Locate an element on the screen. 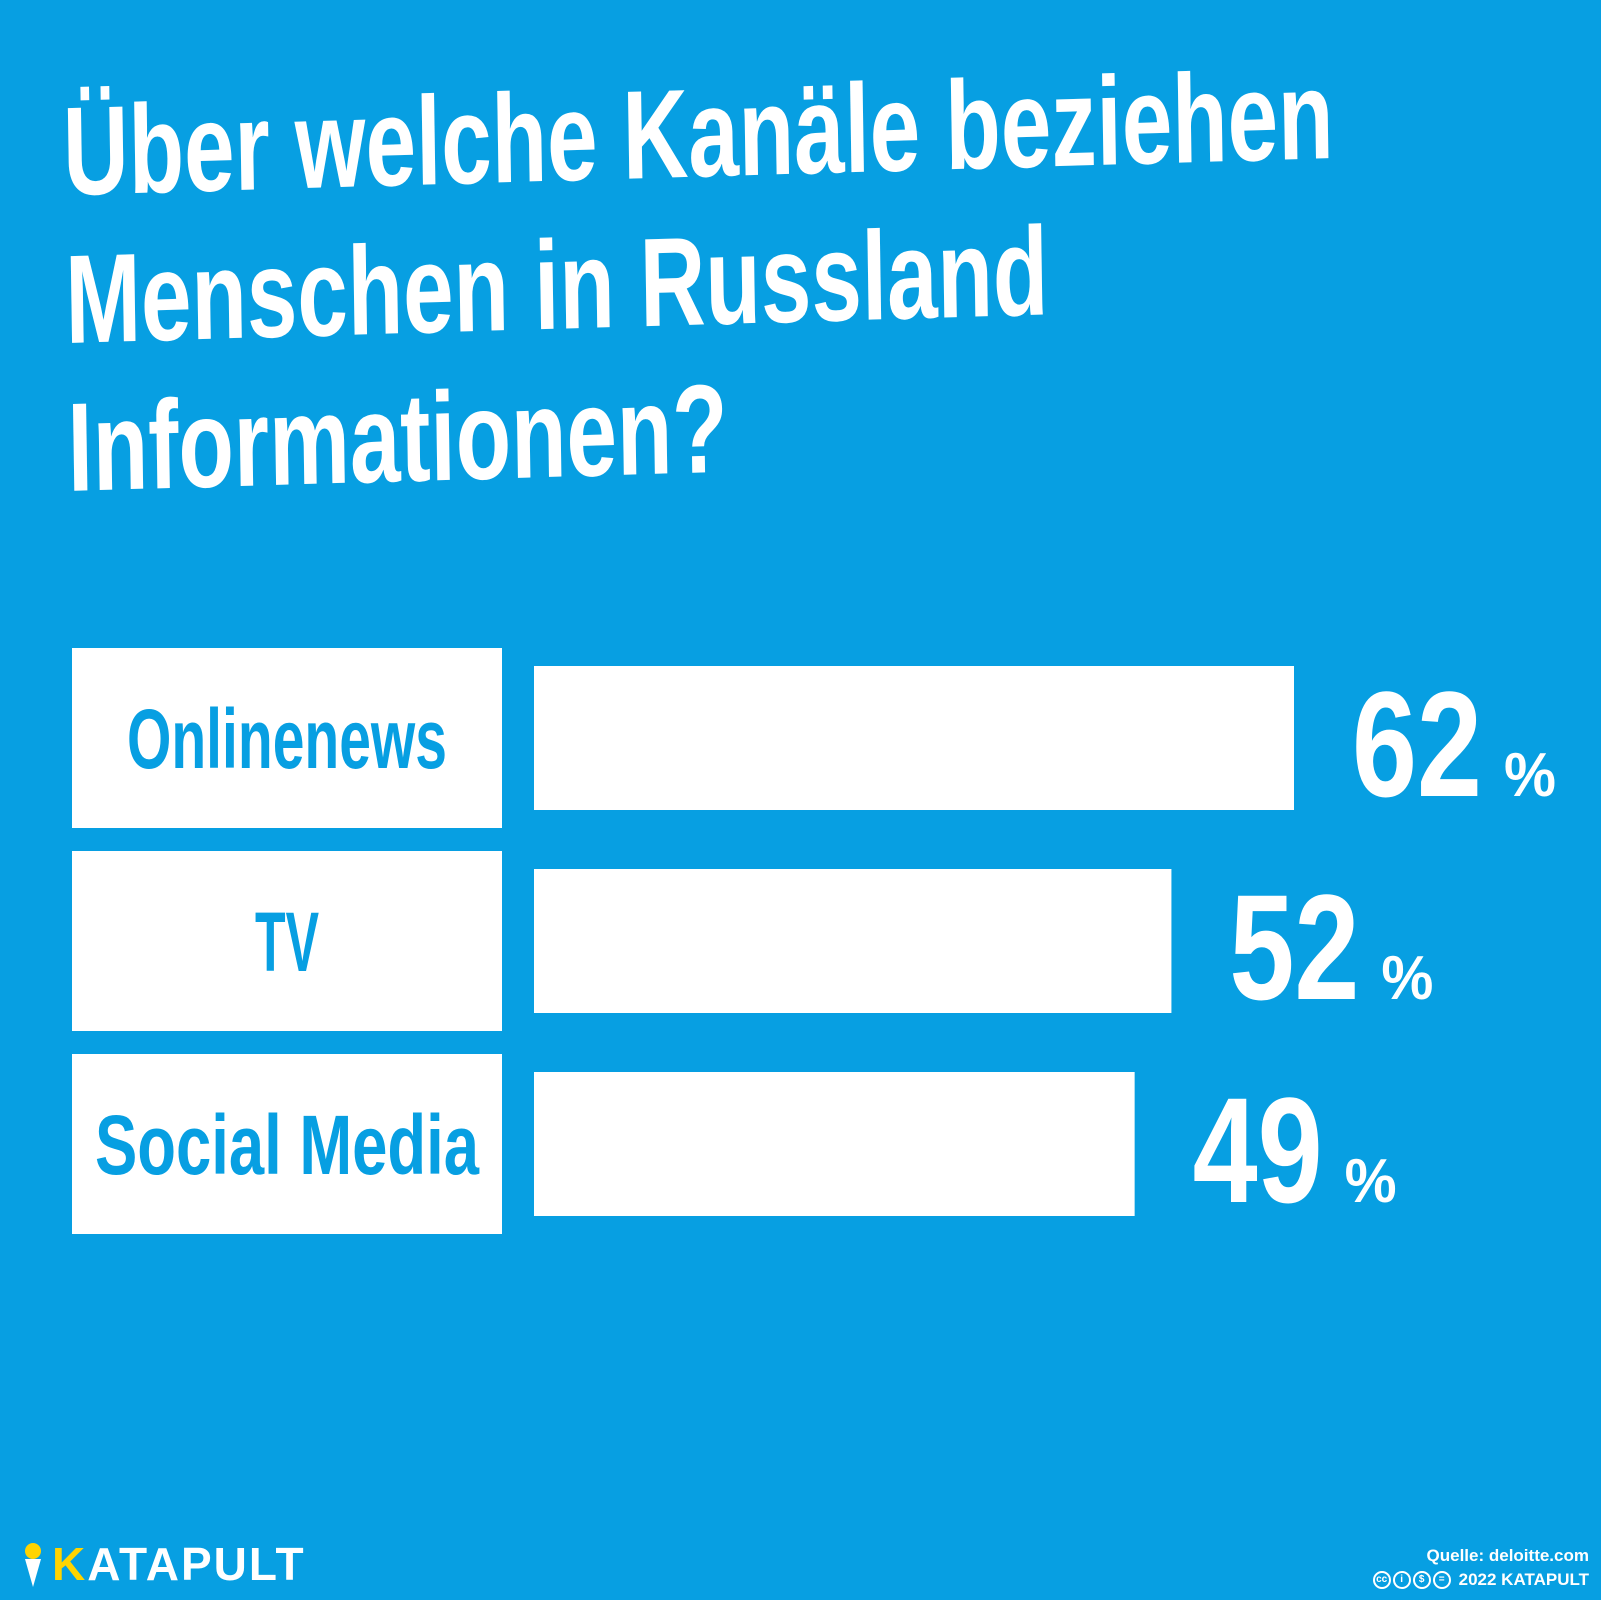  logo-wordmark: KATAPULT is located at coordinates (179, 1564).